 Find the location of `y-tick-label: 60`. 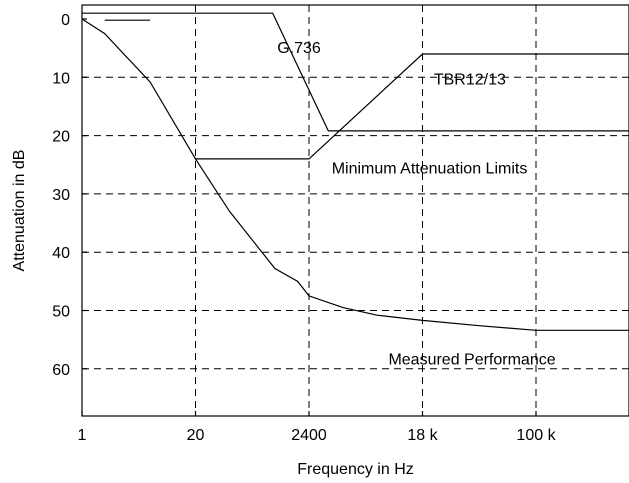

y-tick-label: 60 is located at coordinates (61, 370).